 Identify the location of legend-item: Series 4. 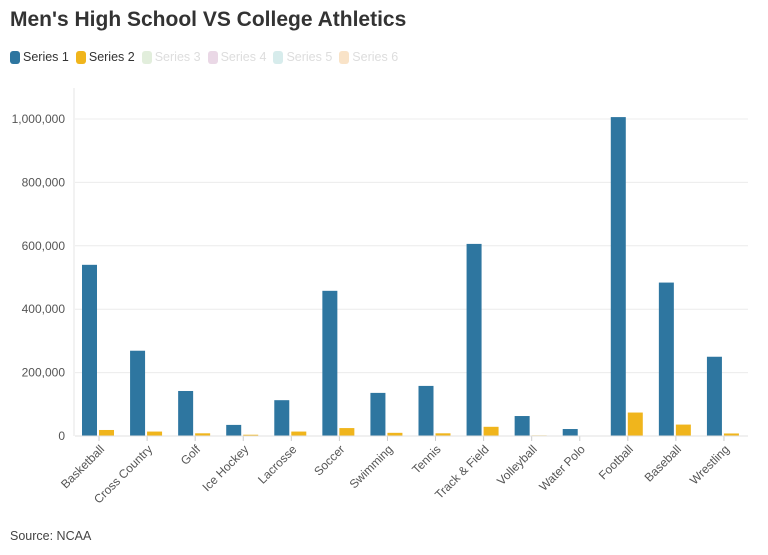
(237, 57).